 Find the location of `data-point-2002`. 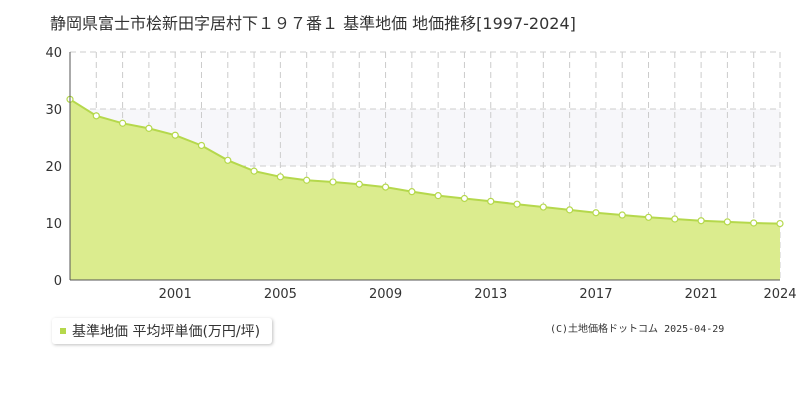

data-point-2002 is located at coordinates (201, 145).